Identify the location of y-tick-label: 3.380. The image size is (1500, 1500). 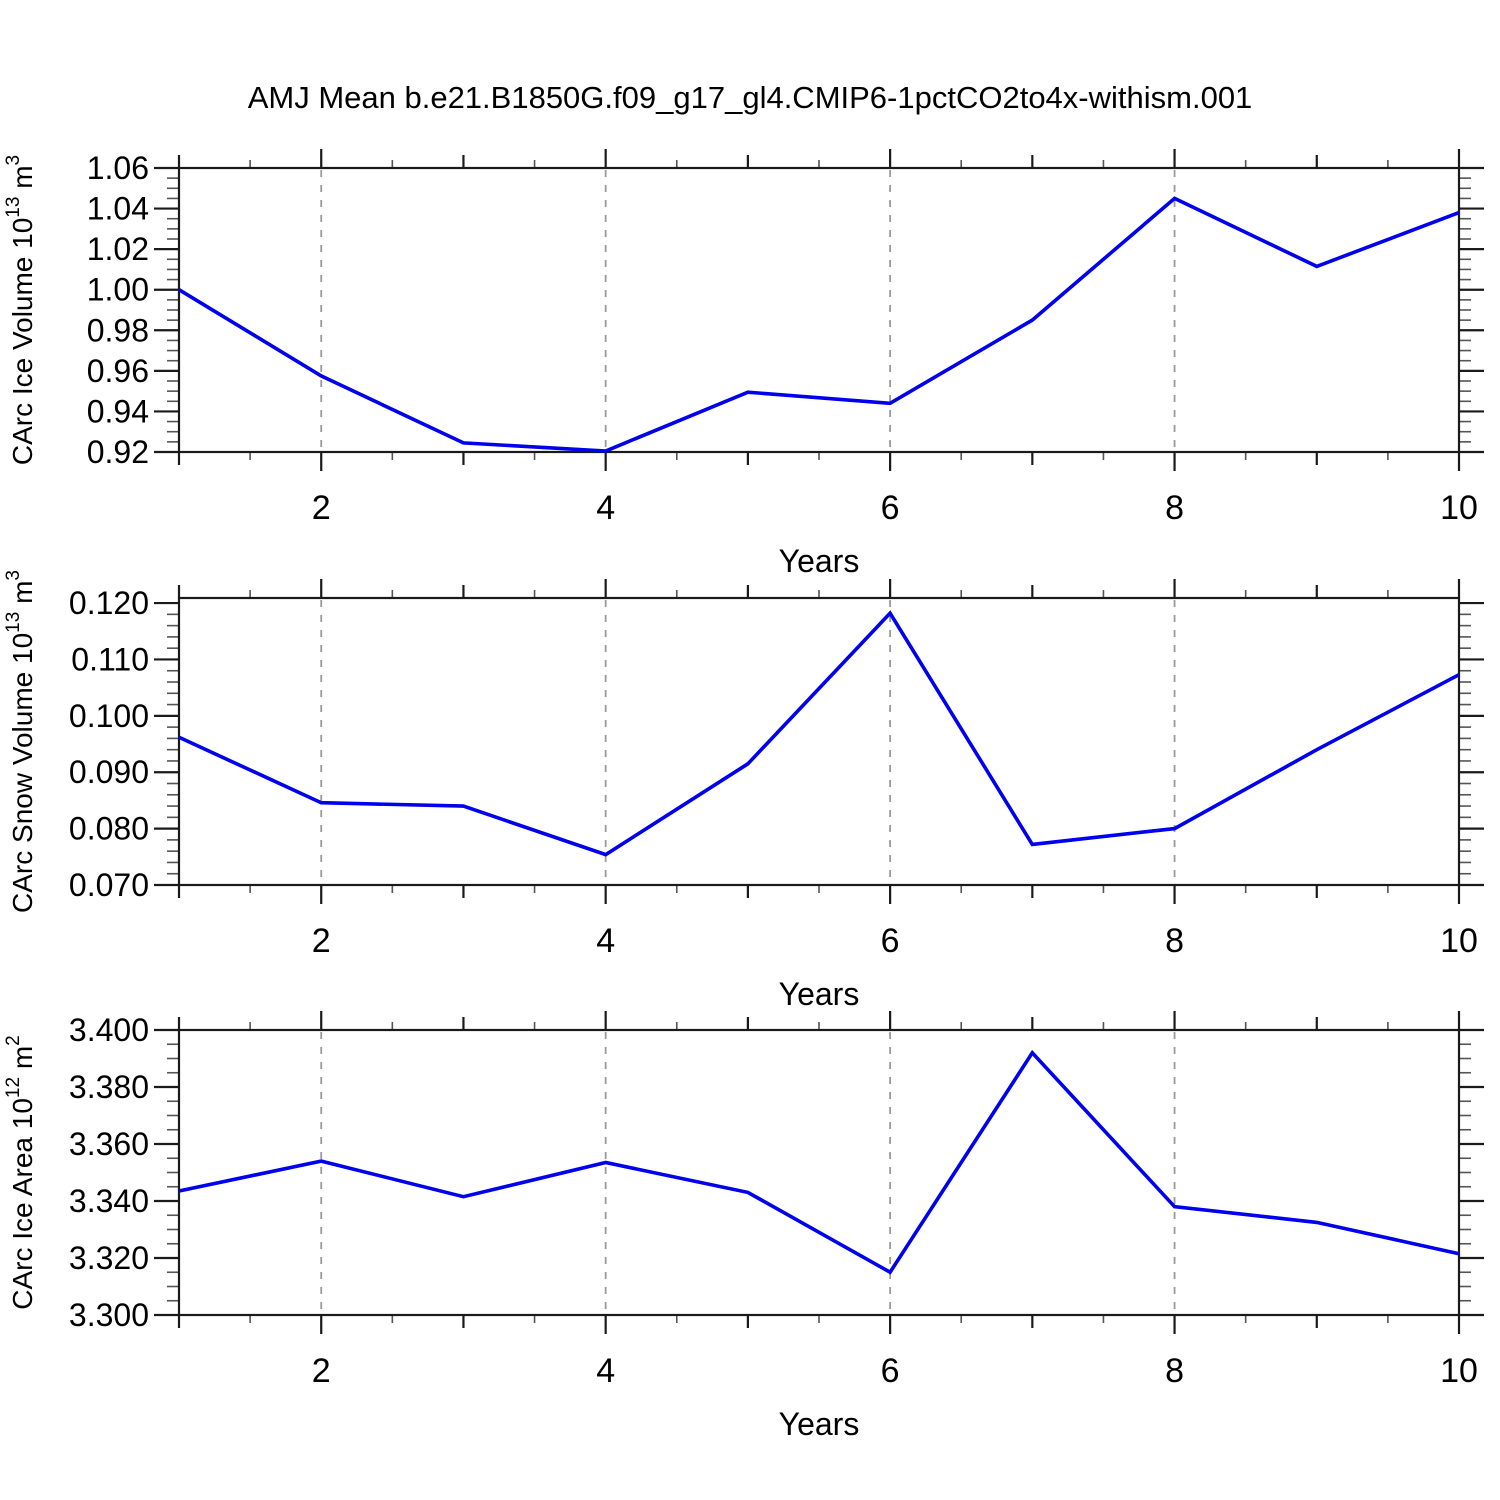
(109, 1087).